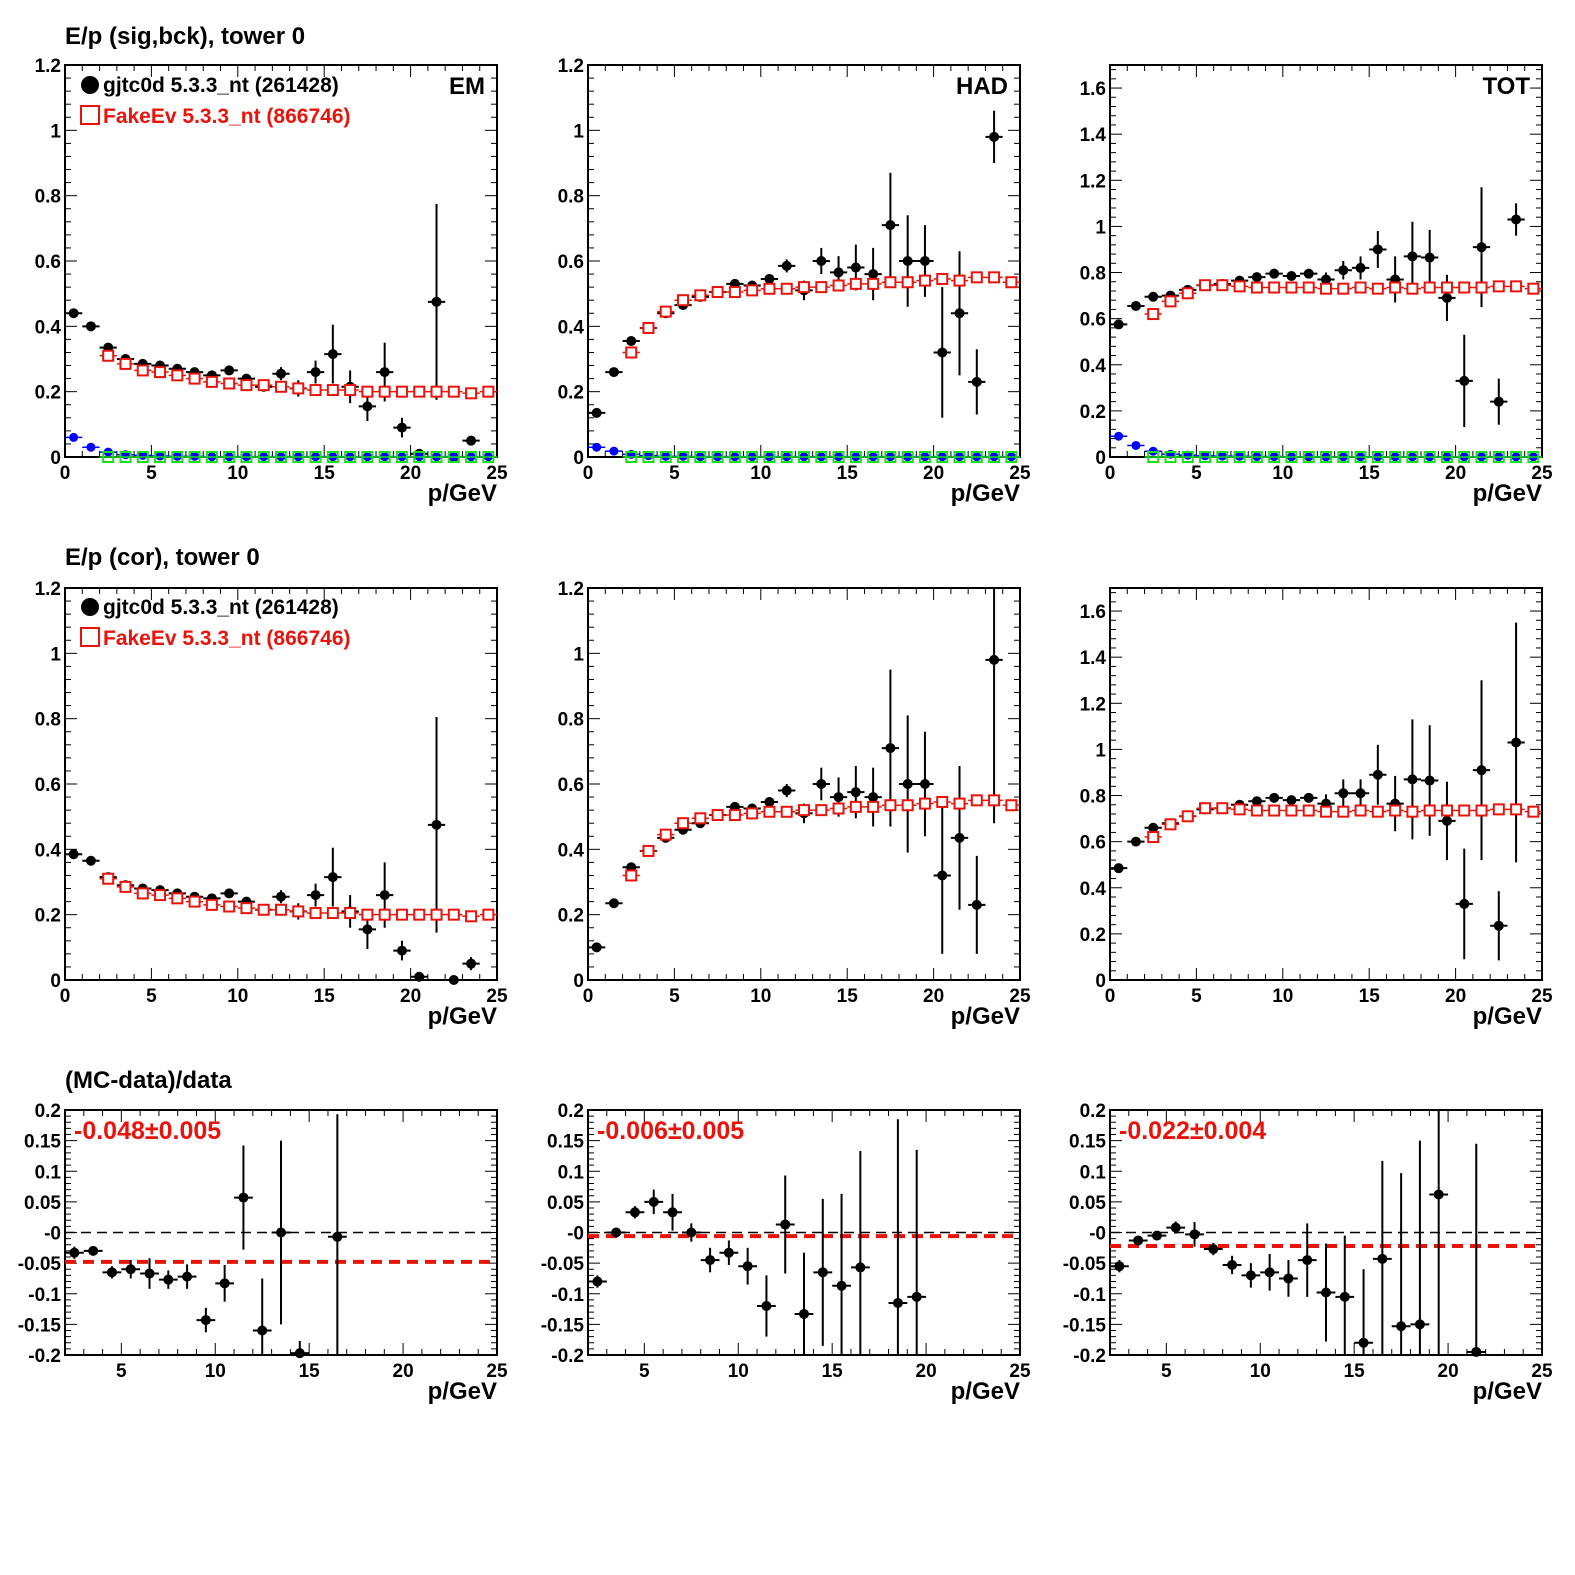 The image size is (1575, 1575). Describe the element at coordinates (497, 996) in the screenshot. I see `x-tick-label: 25` at that location.